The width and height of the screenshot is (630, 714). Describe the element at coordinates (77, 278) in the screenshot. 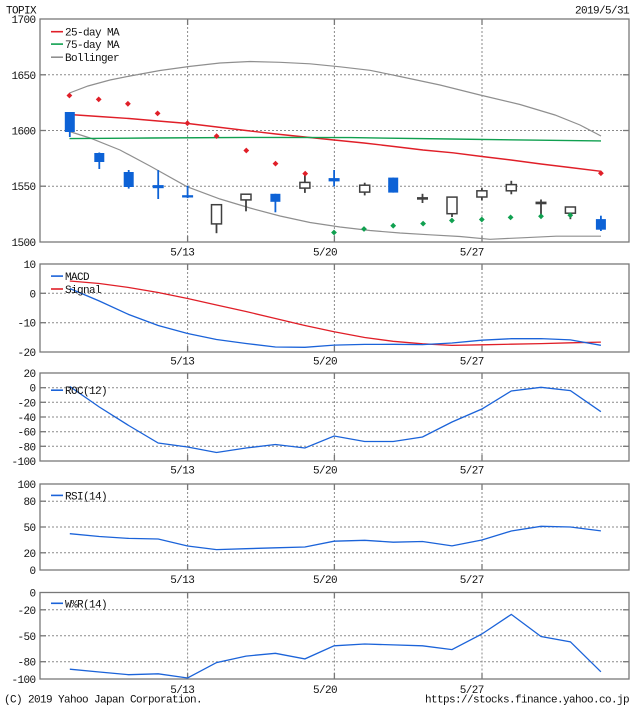

I see `svg-text: MACD` at that location.